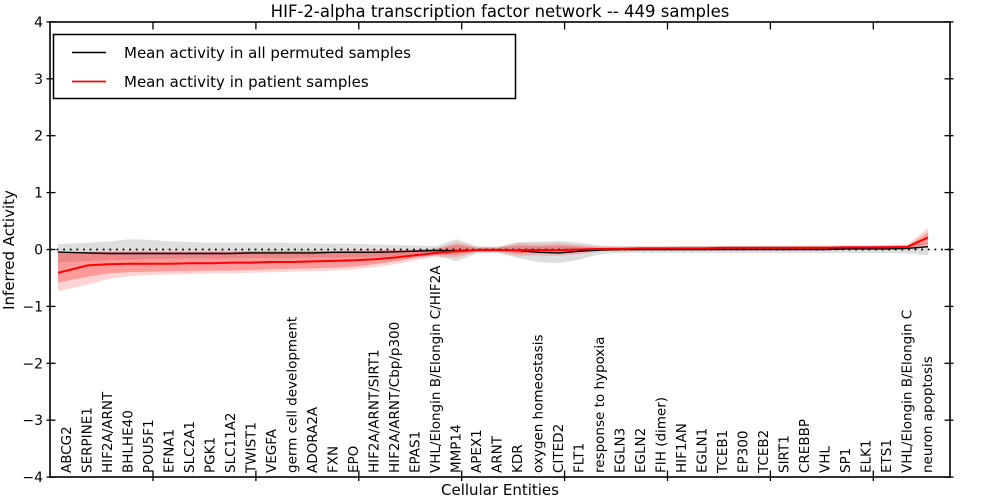  I want to click on category-label: EP300, so click(744, 452).